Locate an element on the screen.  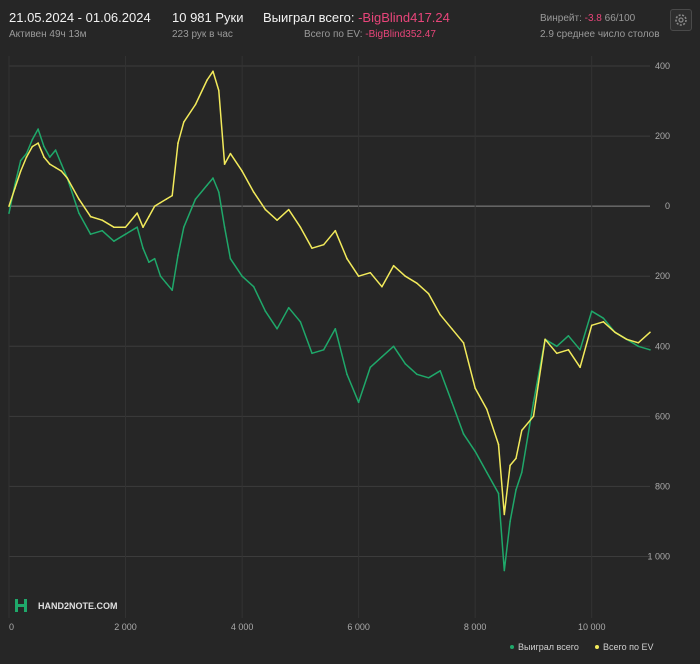
y-tick-label: 400 is located at coordinates (662, 66).